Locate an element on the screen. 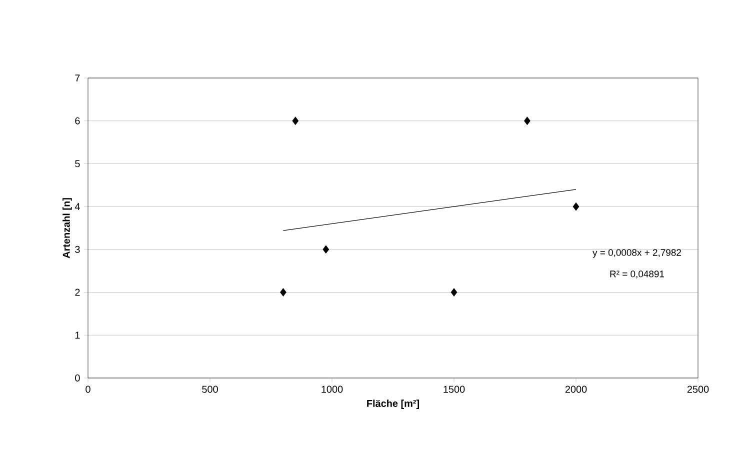  y-tick-label: 5 is located at coordinates (77, 164).